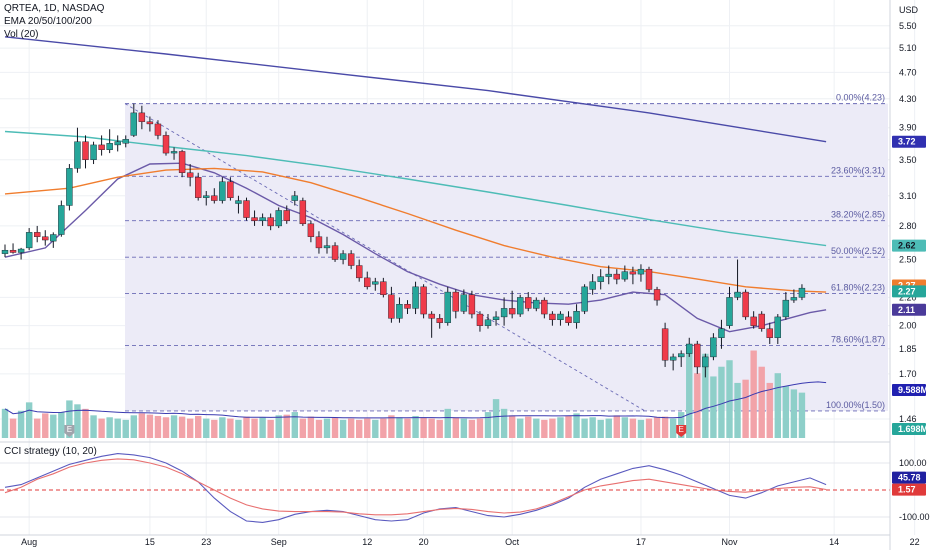 This screenshot has width=932, height=550. What do you see at coordinates (908, 72) in the screenshot?
I see `price-tick: 4.70` at bounding box center [908, 72].